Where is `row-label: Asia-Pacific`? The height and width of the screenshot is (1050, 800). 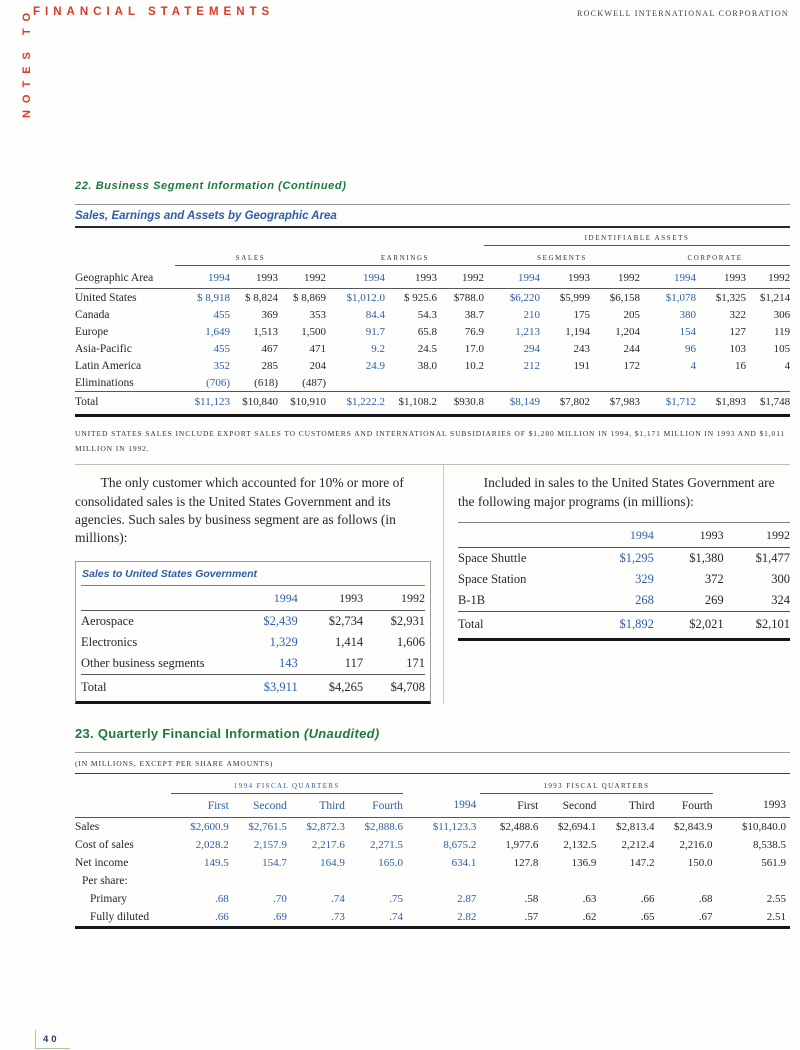 row-label: Asia-Pacific is located at coordinates (103, 349).